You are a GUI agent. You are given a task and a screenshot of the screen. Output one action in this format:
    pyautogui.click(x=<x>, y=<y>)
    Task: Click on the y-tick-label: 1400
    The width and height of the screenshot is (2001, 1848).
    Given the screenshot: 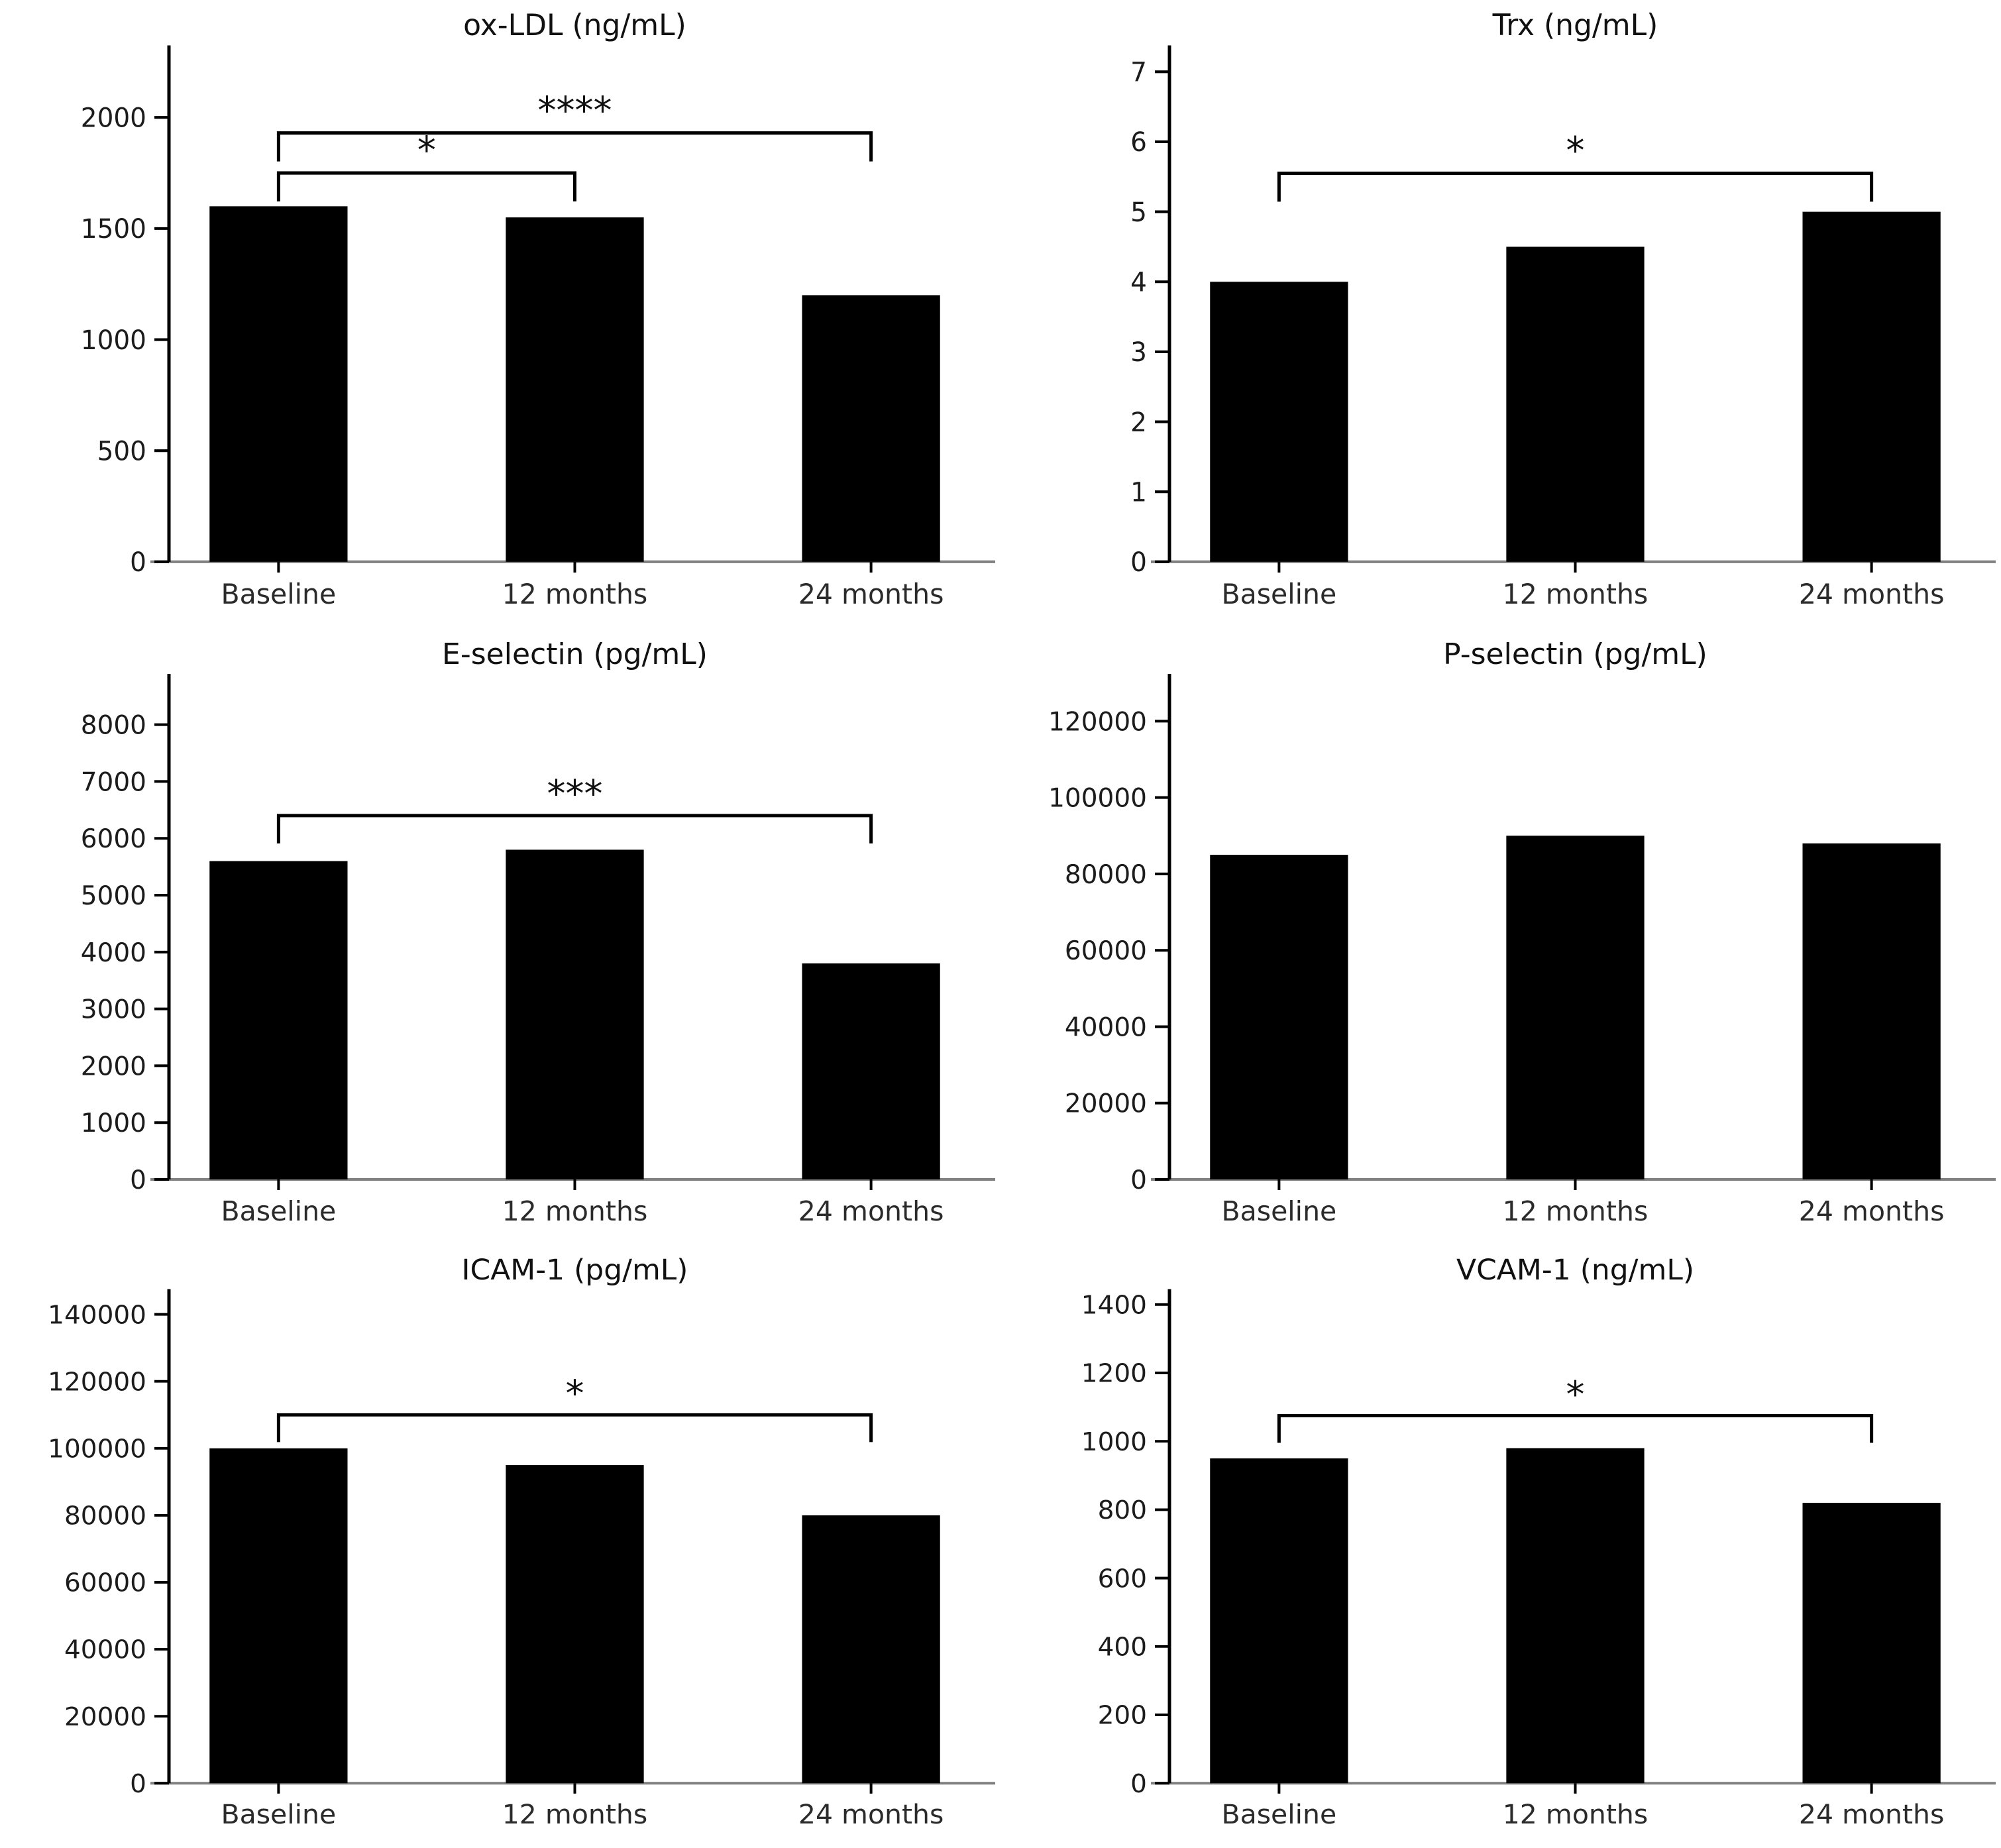 What is the action you would take?
    pyautogui.click(x=1114, y=1305)
    